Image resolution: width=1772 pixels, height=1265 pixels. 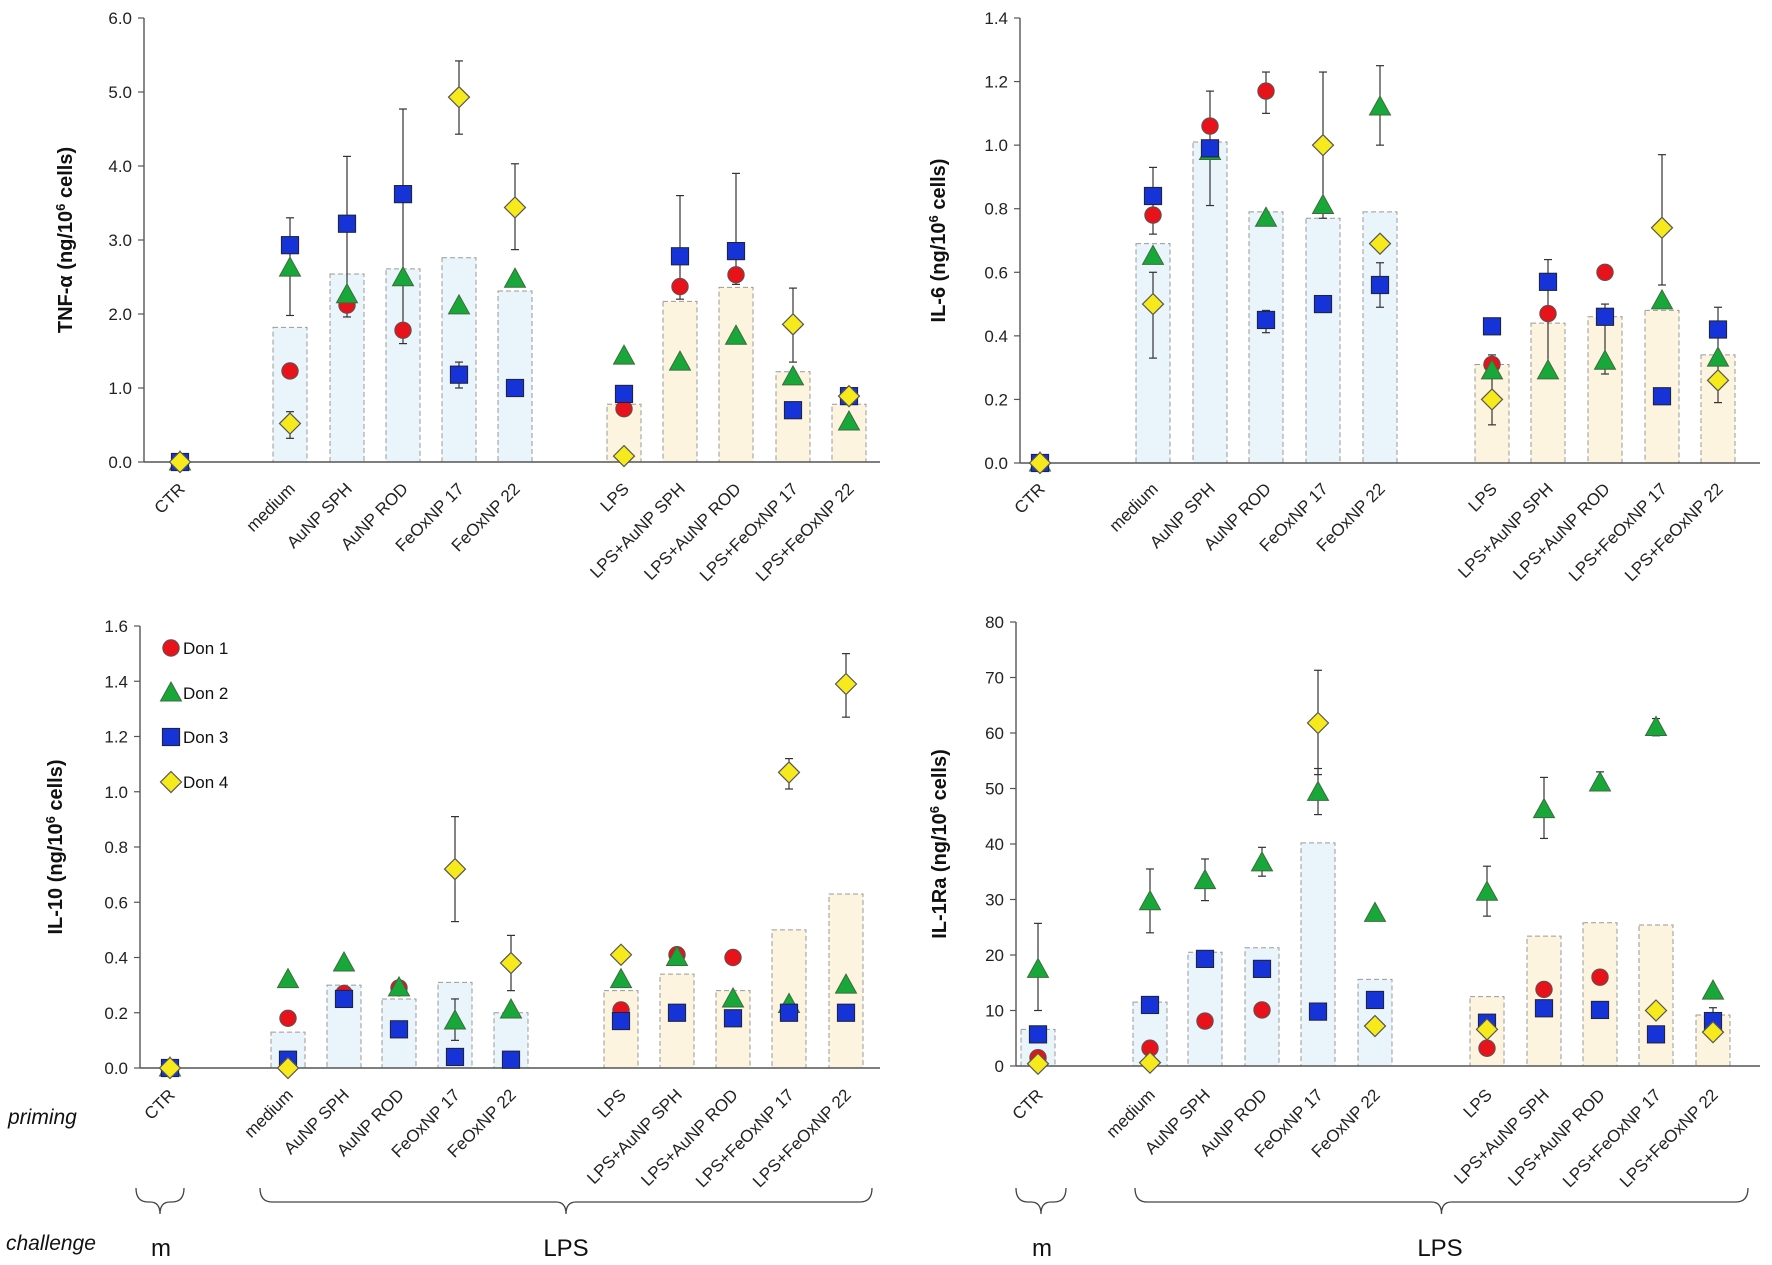 What do you see at coordinates (994, 844) in the screenshot?
I see `y-tick-label: 40` at bounding box center [994, 844].